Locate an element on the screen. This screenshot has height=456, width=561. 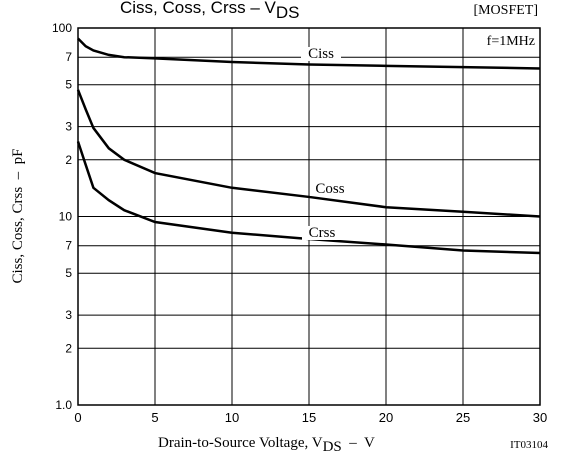
x-tick-label: 10 is located at coordinates (232, 417).